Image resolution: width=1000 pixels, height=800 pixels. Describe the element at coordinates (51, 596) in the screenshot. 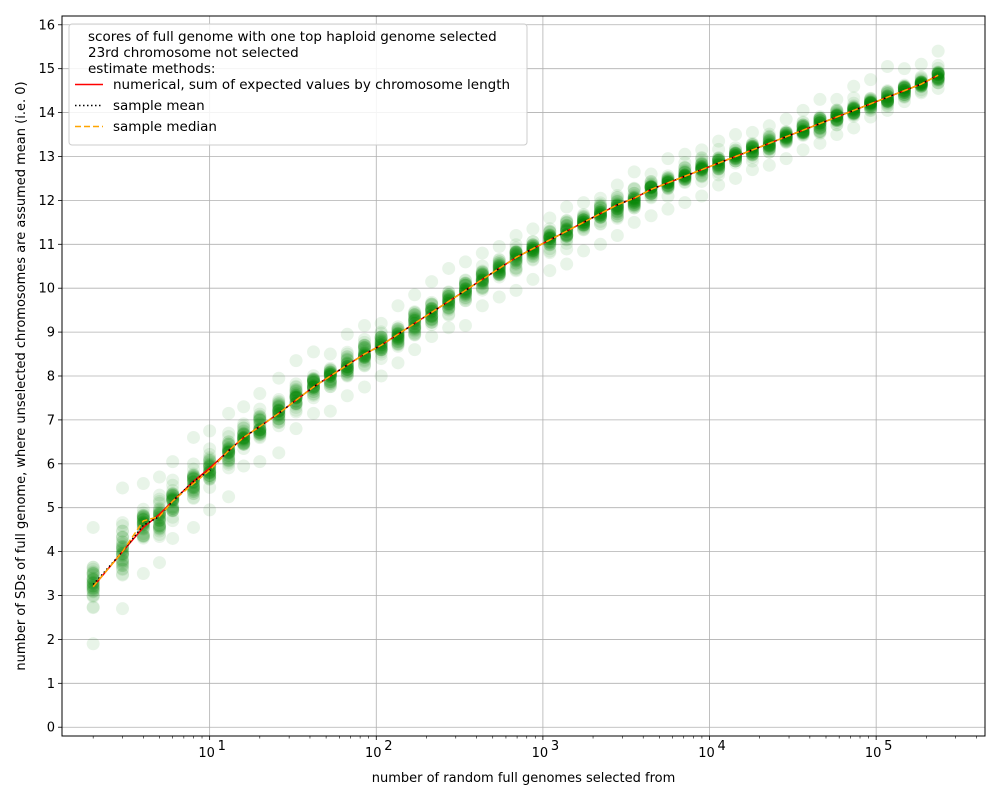

I see `y-tick-label: 3` at that location.